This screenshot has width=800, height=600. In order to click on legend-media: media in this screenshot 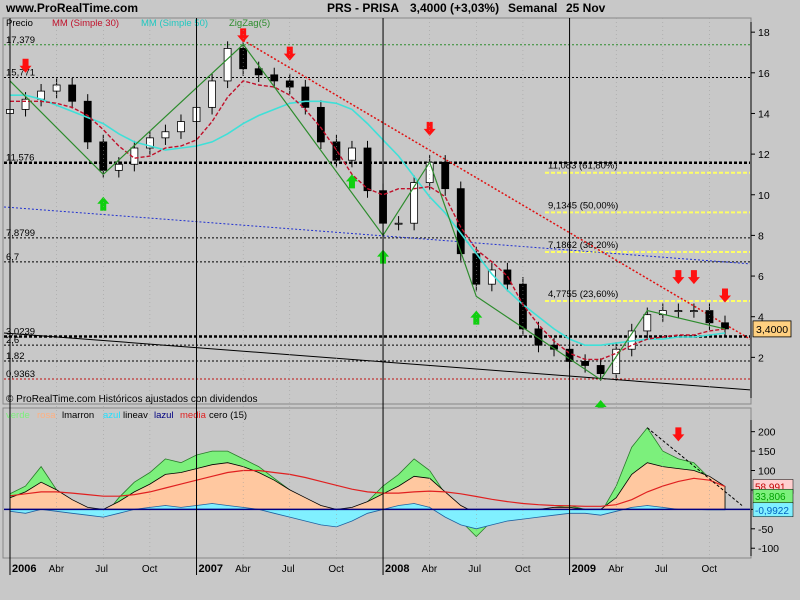, I will do `click(193, 415)`.